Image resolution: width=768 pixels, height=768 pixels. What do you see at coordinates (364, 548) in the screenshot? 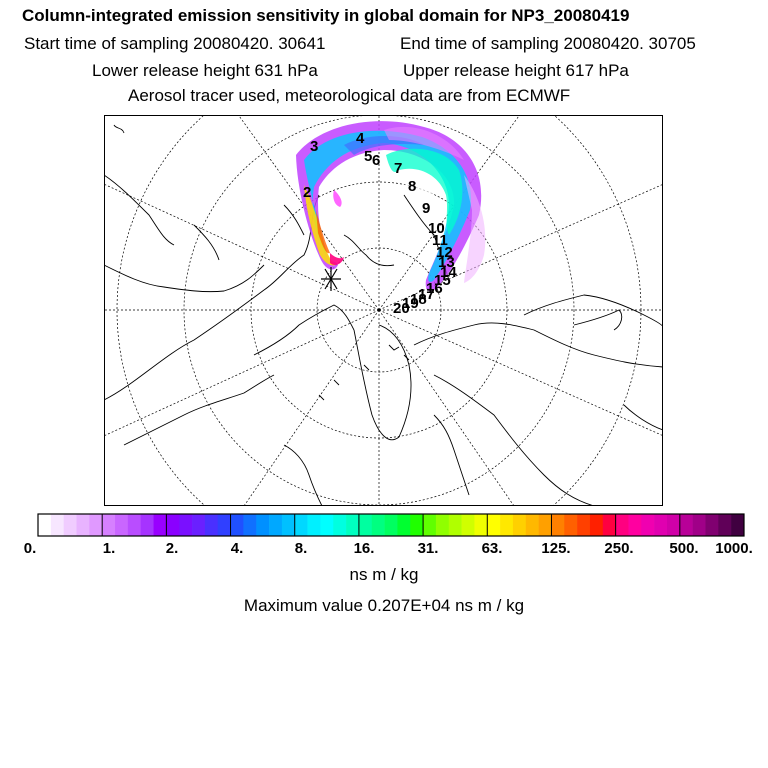
I see `colorbar-tick-5: 16.` at bounding box center [364, 548].